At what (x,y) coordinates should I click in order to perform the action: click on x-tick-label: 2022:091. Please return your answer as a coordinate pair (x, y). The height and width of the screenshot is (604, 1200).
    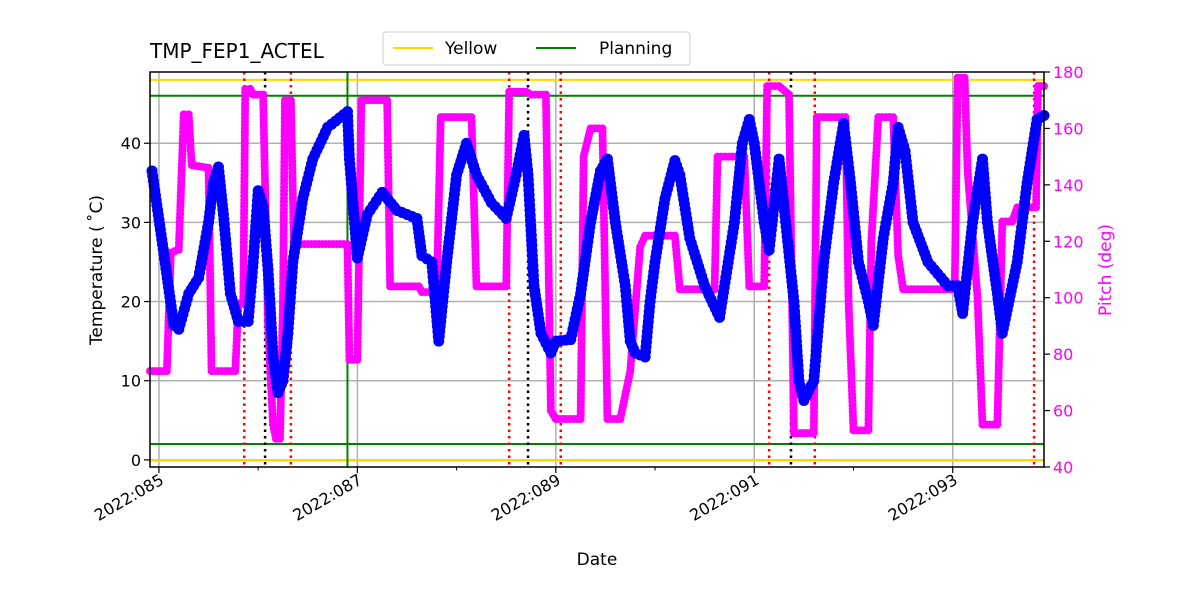
    Looking at the image, I should click on (724, 497).